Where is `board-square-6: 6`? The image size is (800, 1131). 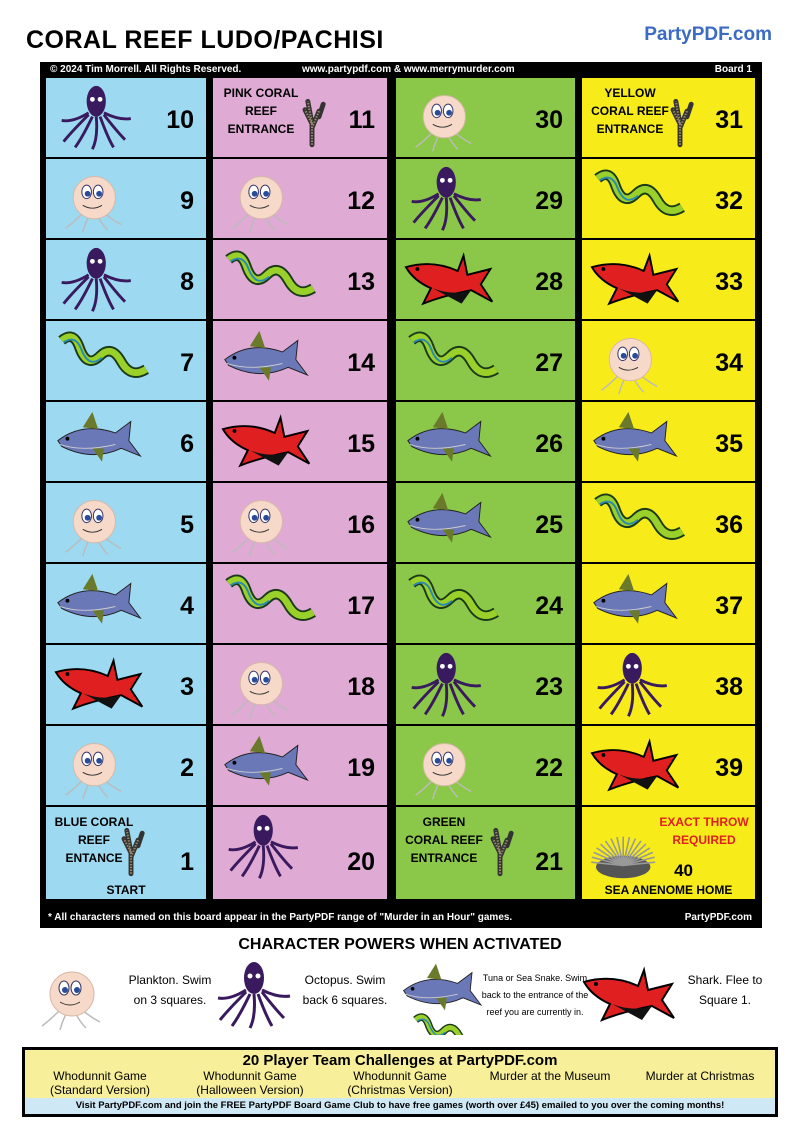 board-square-6: 6 is located at coordinates (126, 441).